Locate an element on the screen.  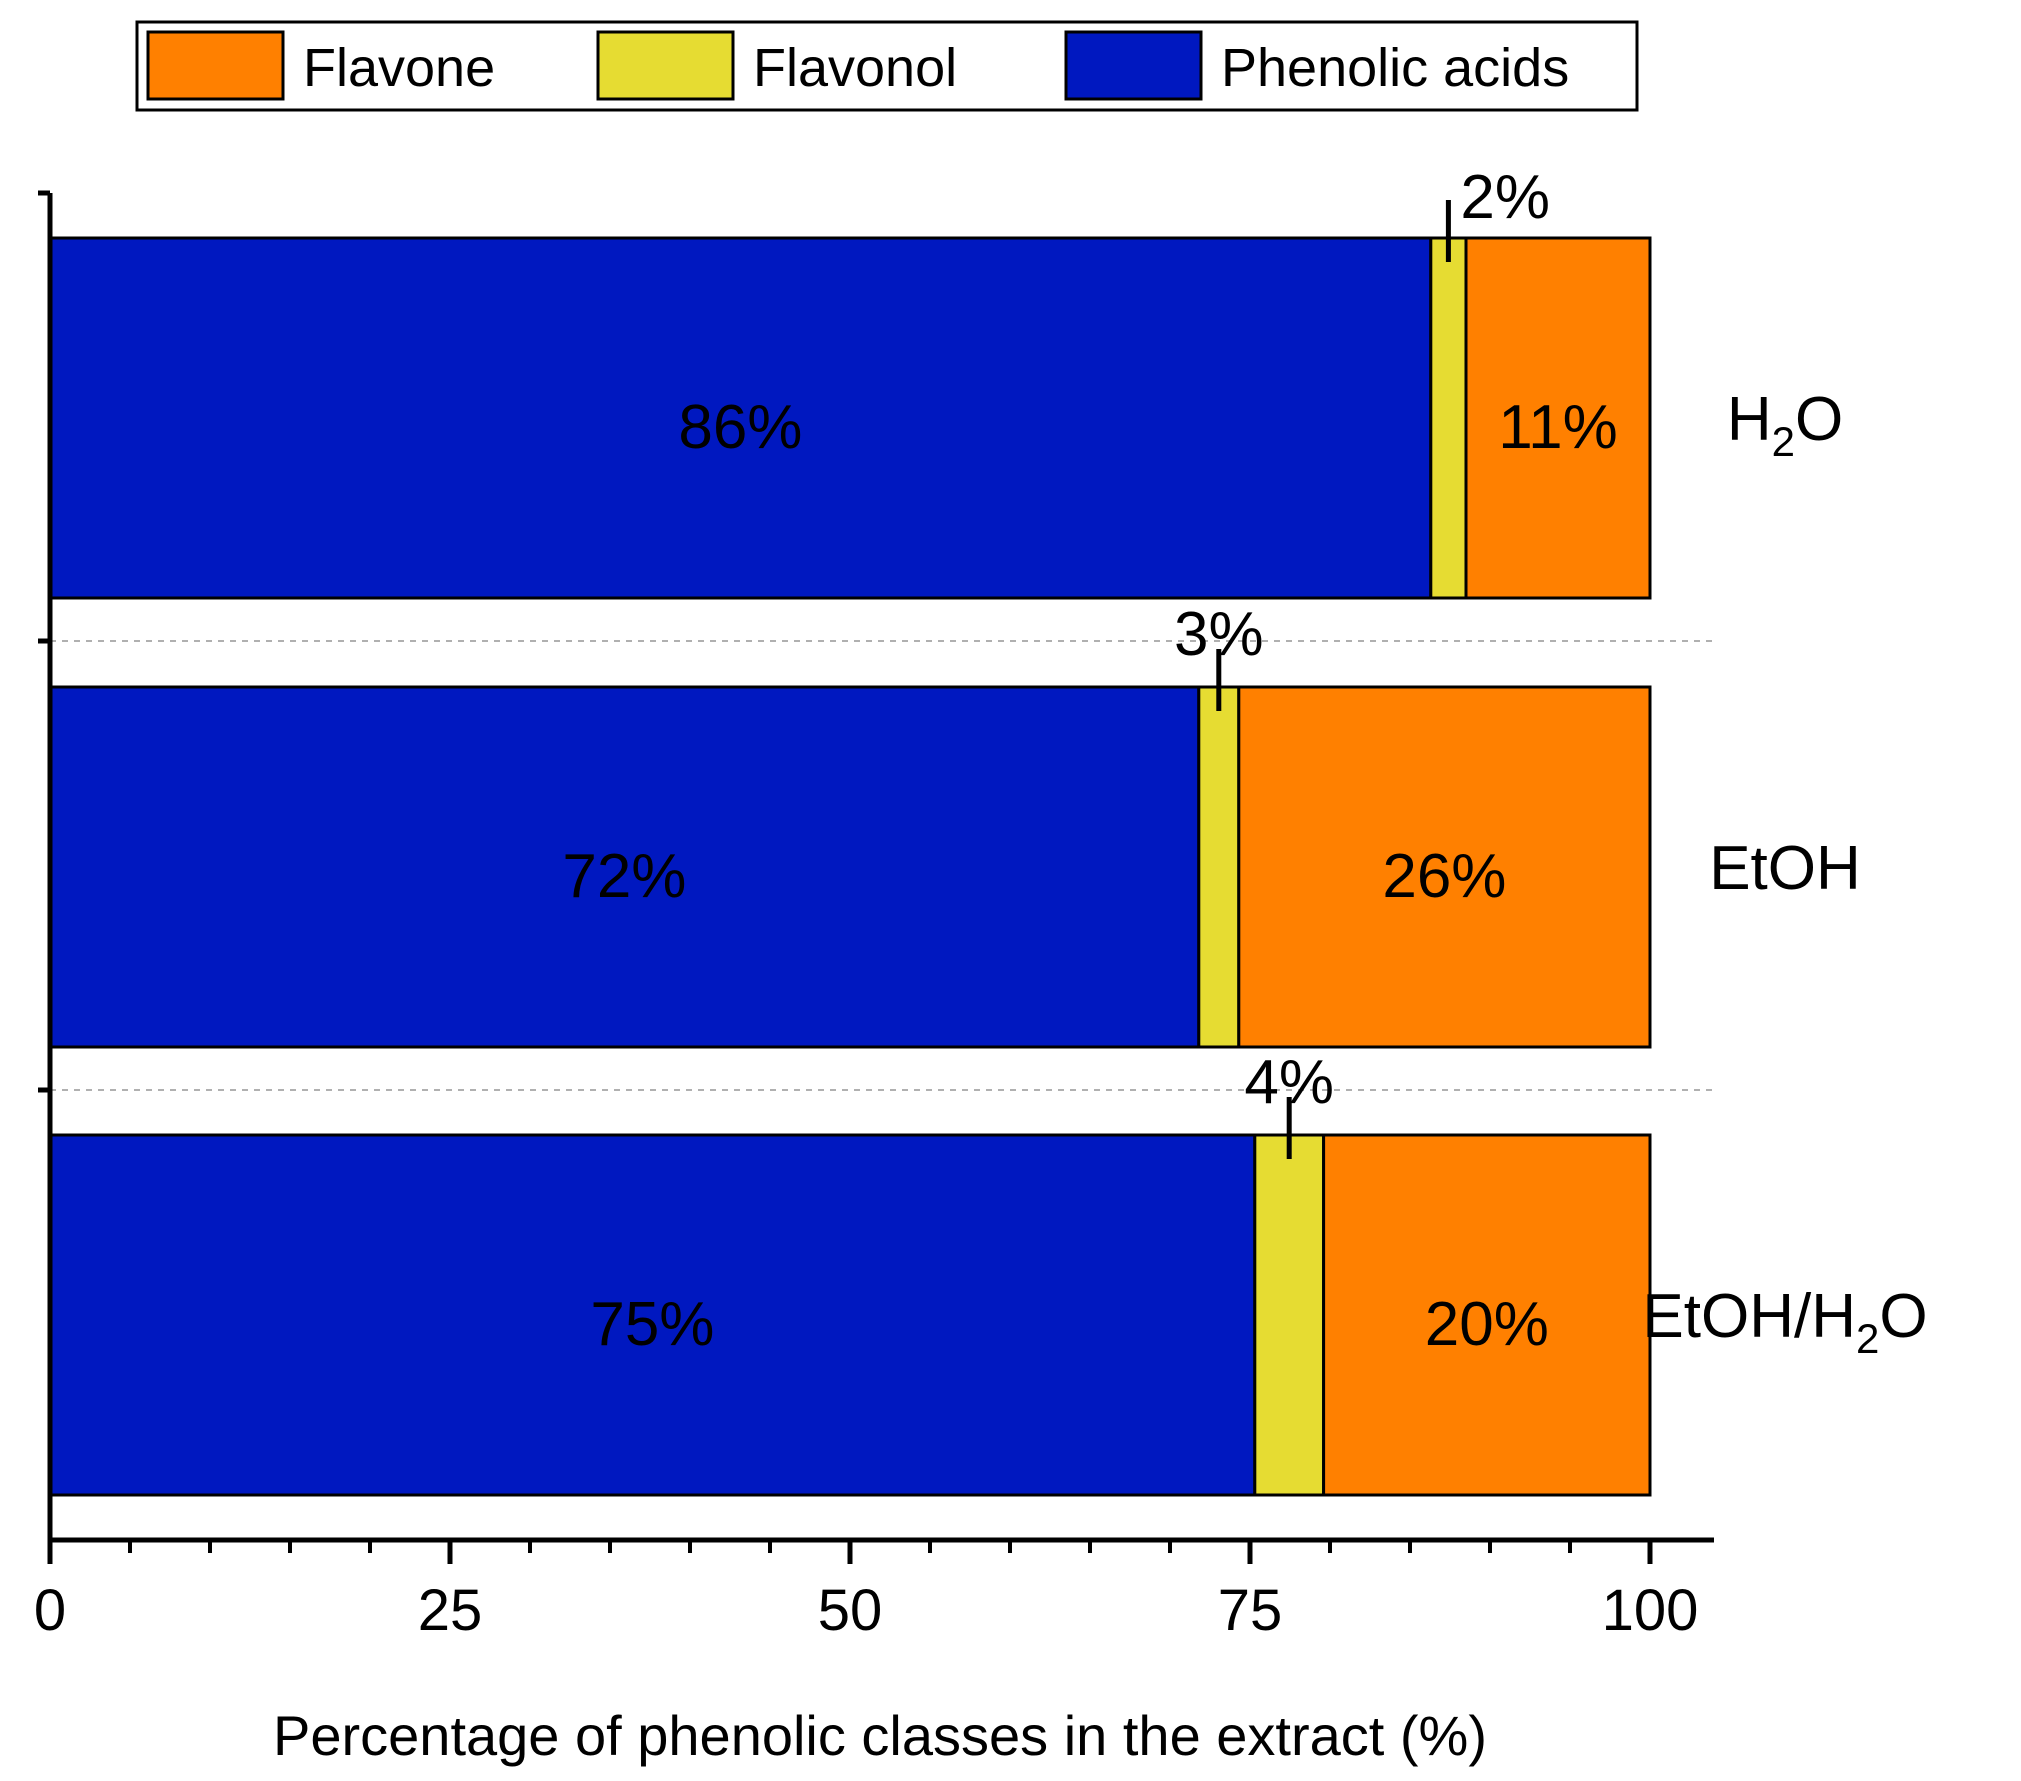
category-label-main: H is located at coordinates (1749, 419).